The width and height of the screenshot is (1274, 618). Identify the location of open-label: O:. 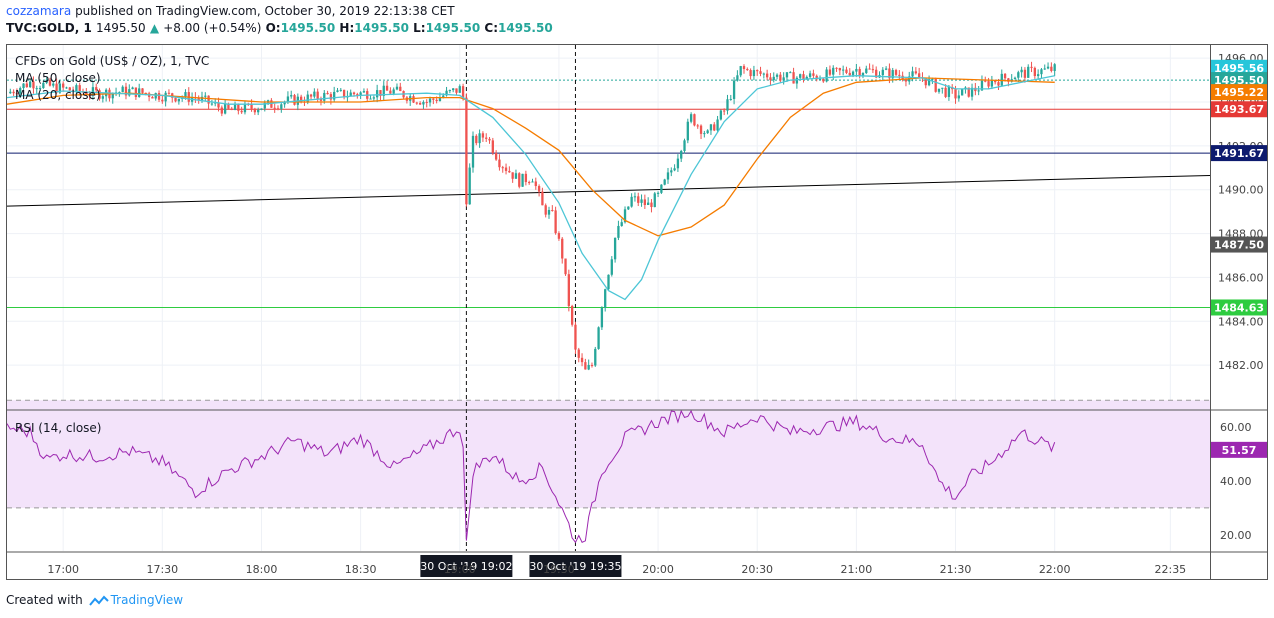
(273, 28).